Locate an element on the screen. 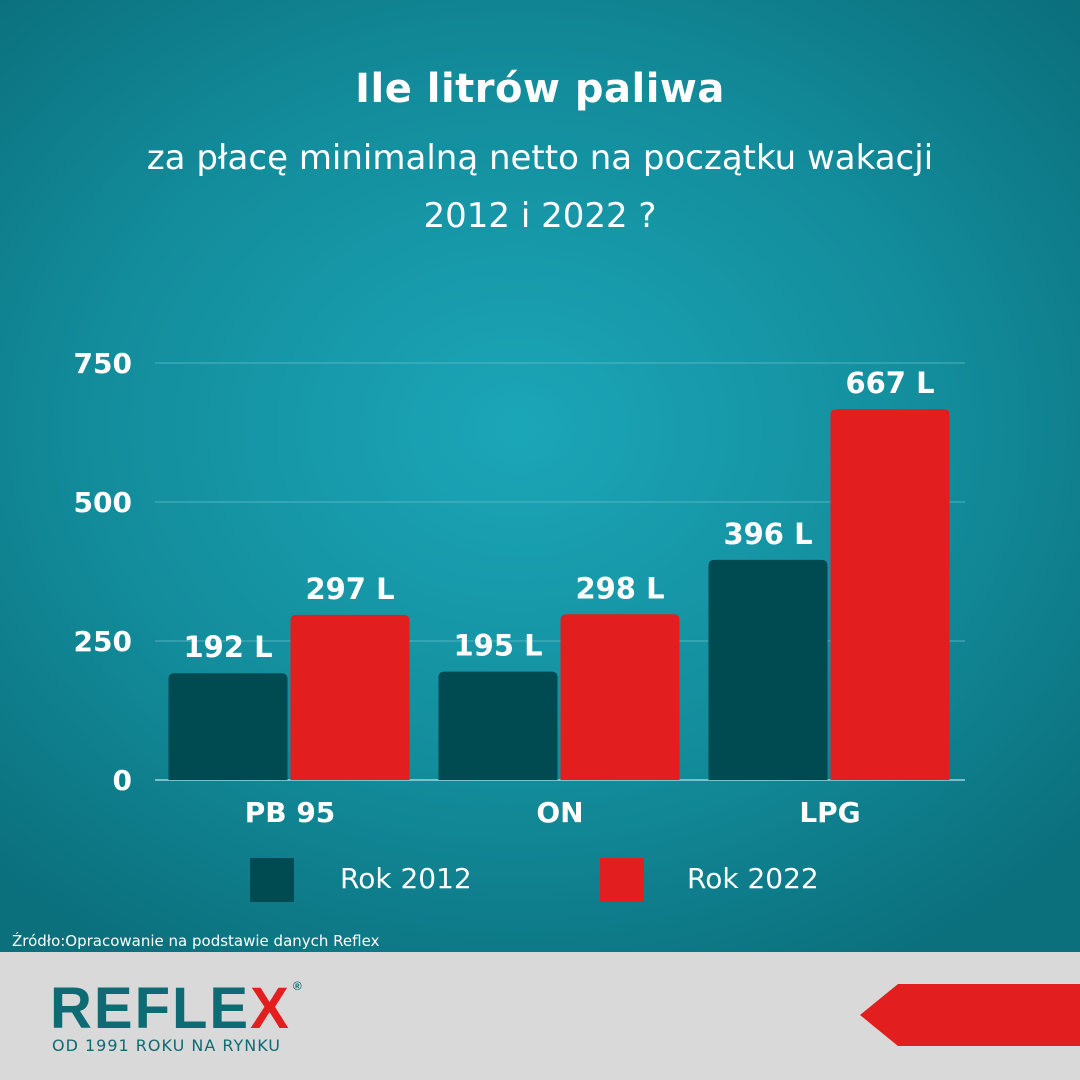 The image size is (1080, 1080). reflex-logo: REFLEX ® is located at coordinates (177, 1009).